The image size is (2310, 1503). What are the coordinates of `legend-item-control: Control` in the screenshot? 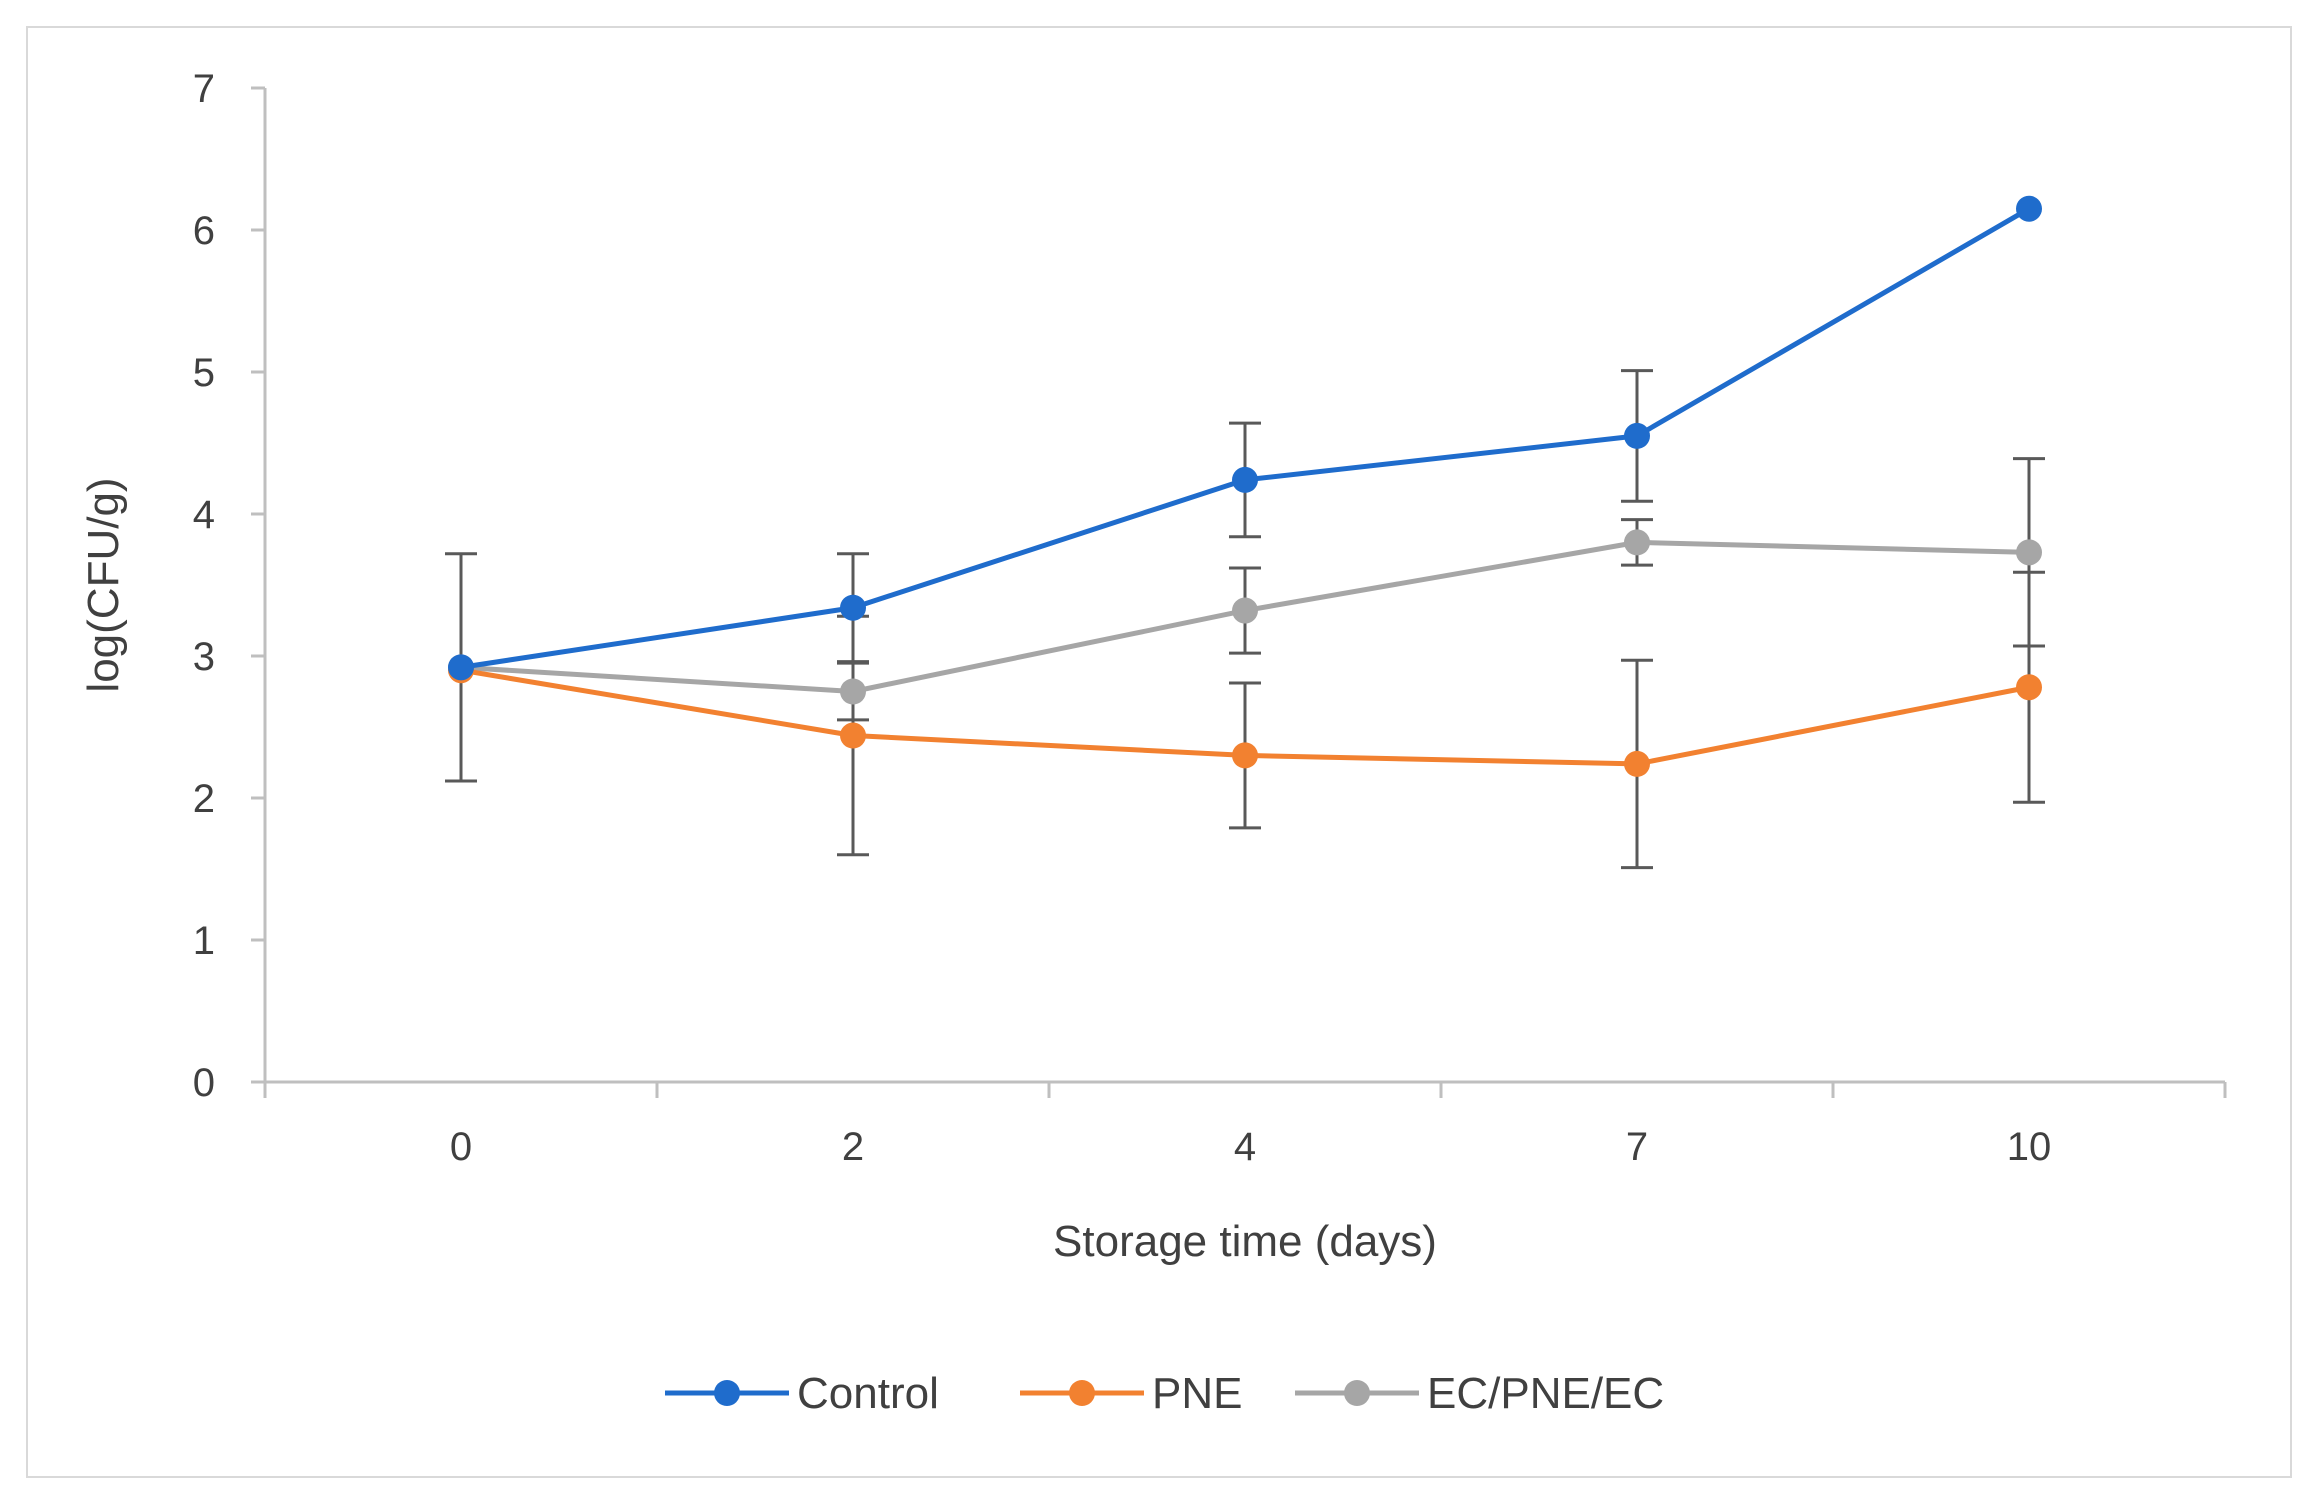 It's located at (802, 1393).